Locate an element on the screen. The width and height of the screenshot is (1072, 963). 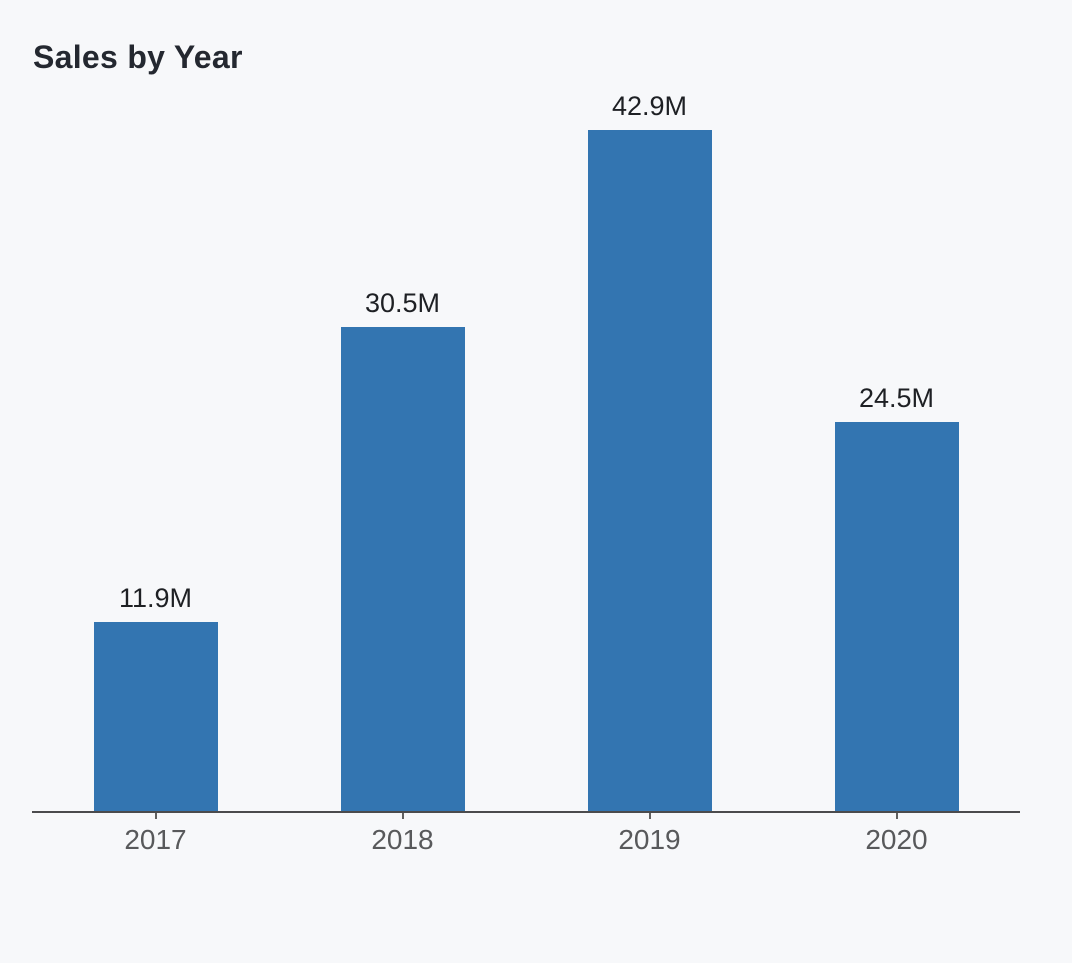
bar-group-2020: 24.5M is located at coordinates (896, 597).